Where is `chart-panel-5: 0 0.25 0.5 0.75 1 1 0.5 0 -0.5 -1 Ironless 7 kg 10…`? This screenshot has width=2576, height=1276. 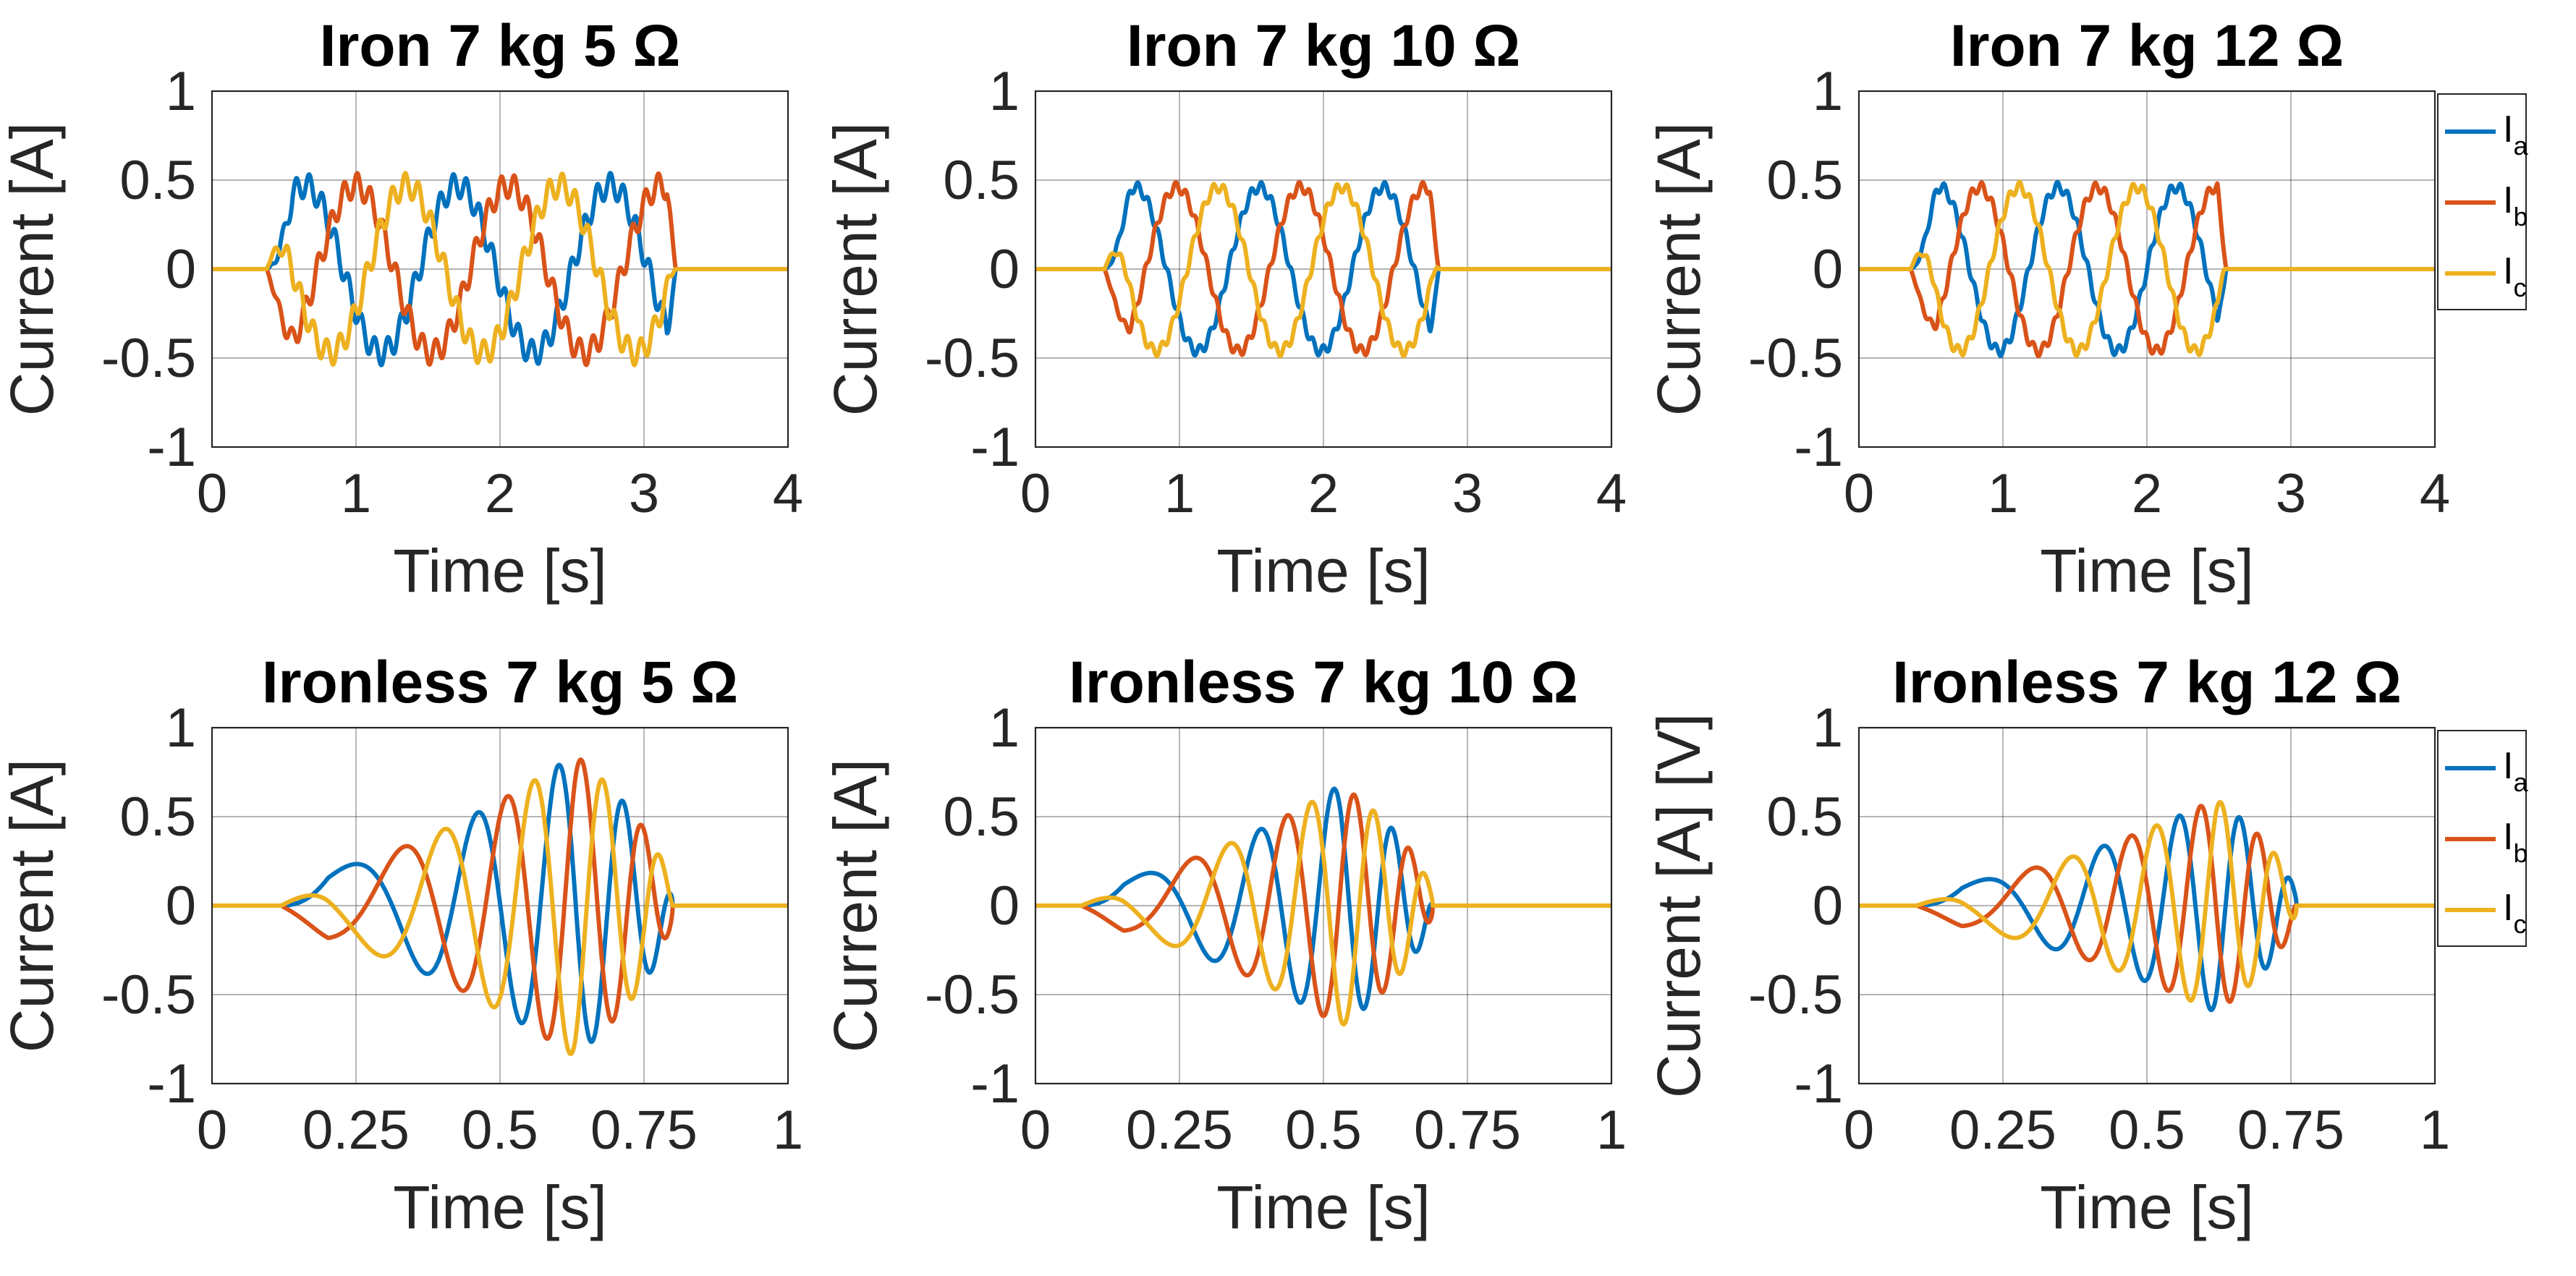 chart-panel-5: 0 0.25 0.5 0.75 1 1 0.5 0 -0.5 -1 Ironless 7 kg 10… is located at coordinates (1224, 945).